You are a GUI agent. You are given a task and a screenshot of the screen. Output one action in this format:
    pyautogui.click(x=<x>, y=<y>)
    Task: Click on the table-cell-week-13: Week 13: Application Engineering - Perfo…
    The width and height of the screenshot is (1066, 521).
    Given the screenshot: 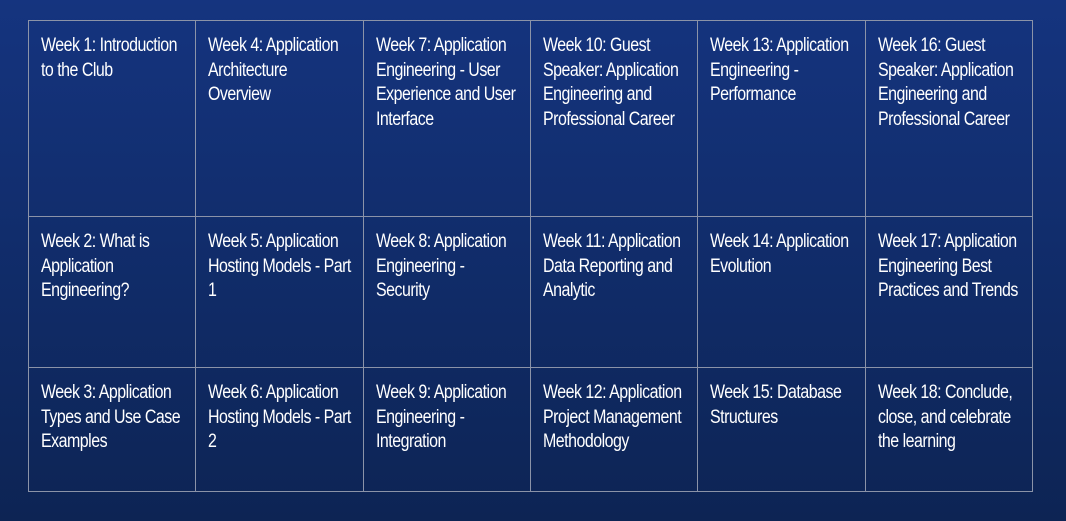 What is the action you would take?
    pyautogui.click(x=782, y=119)
    